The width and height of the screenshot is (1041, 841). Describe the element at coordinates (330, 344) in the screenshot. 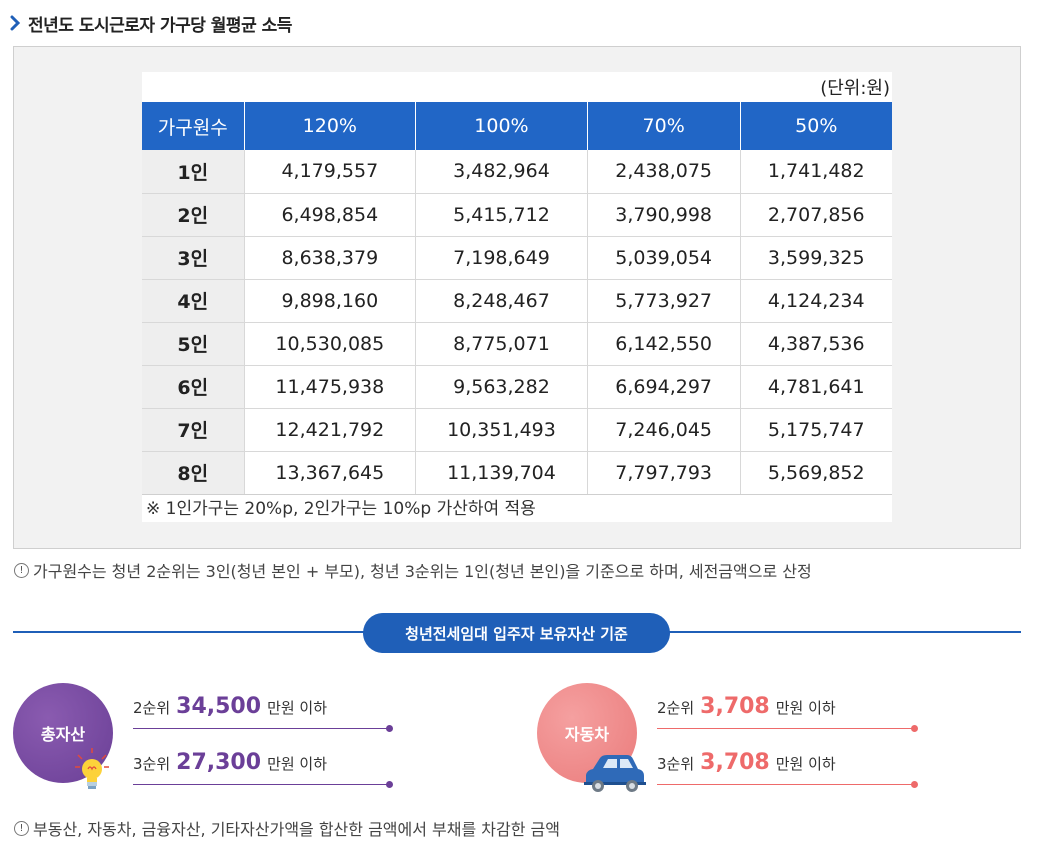

I see `table-cell: 10,530,085` at that location.